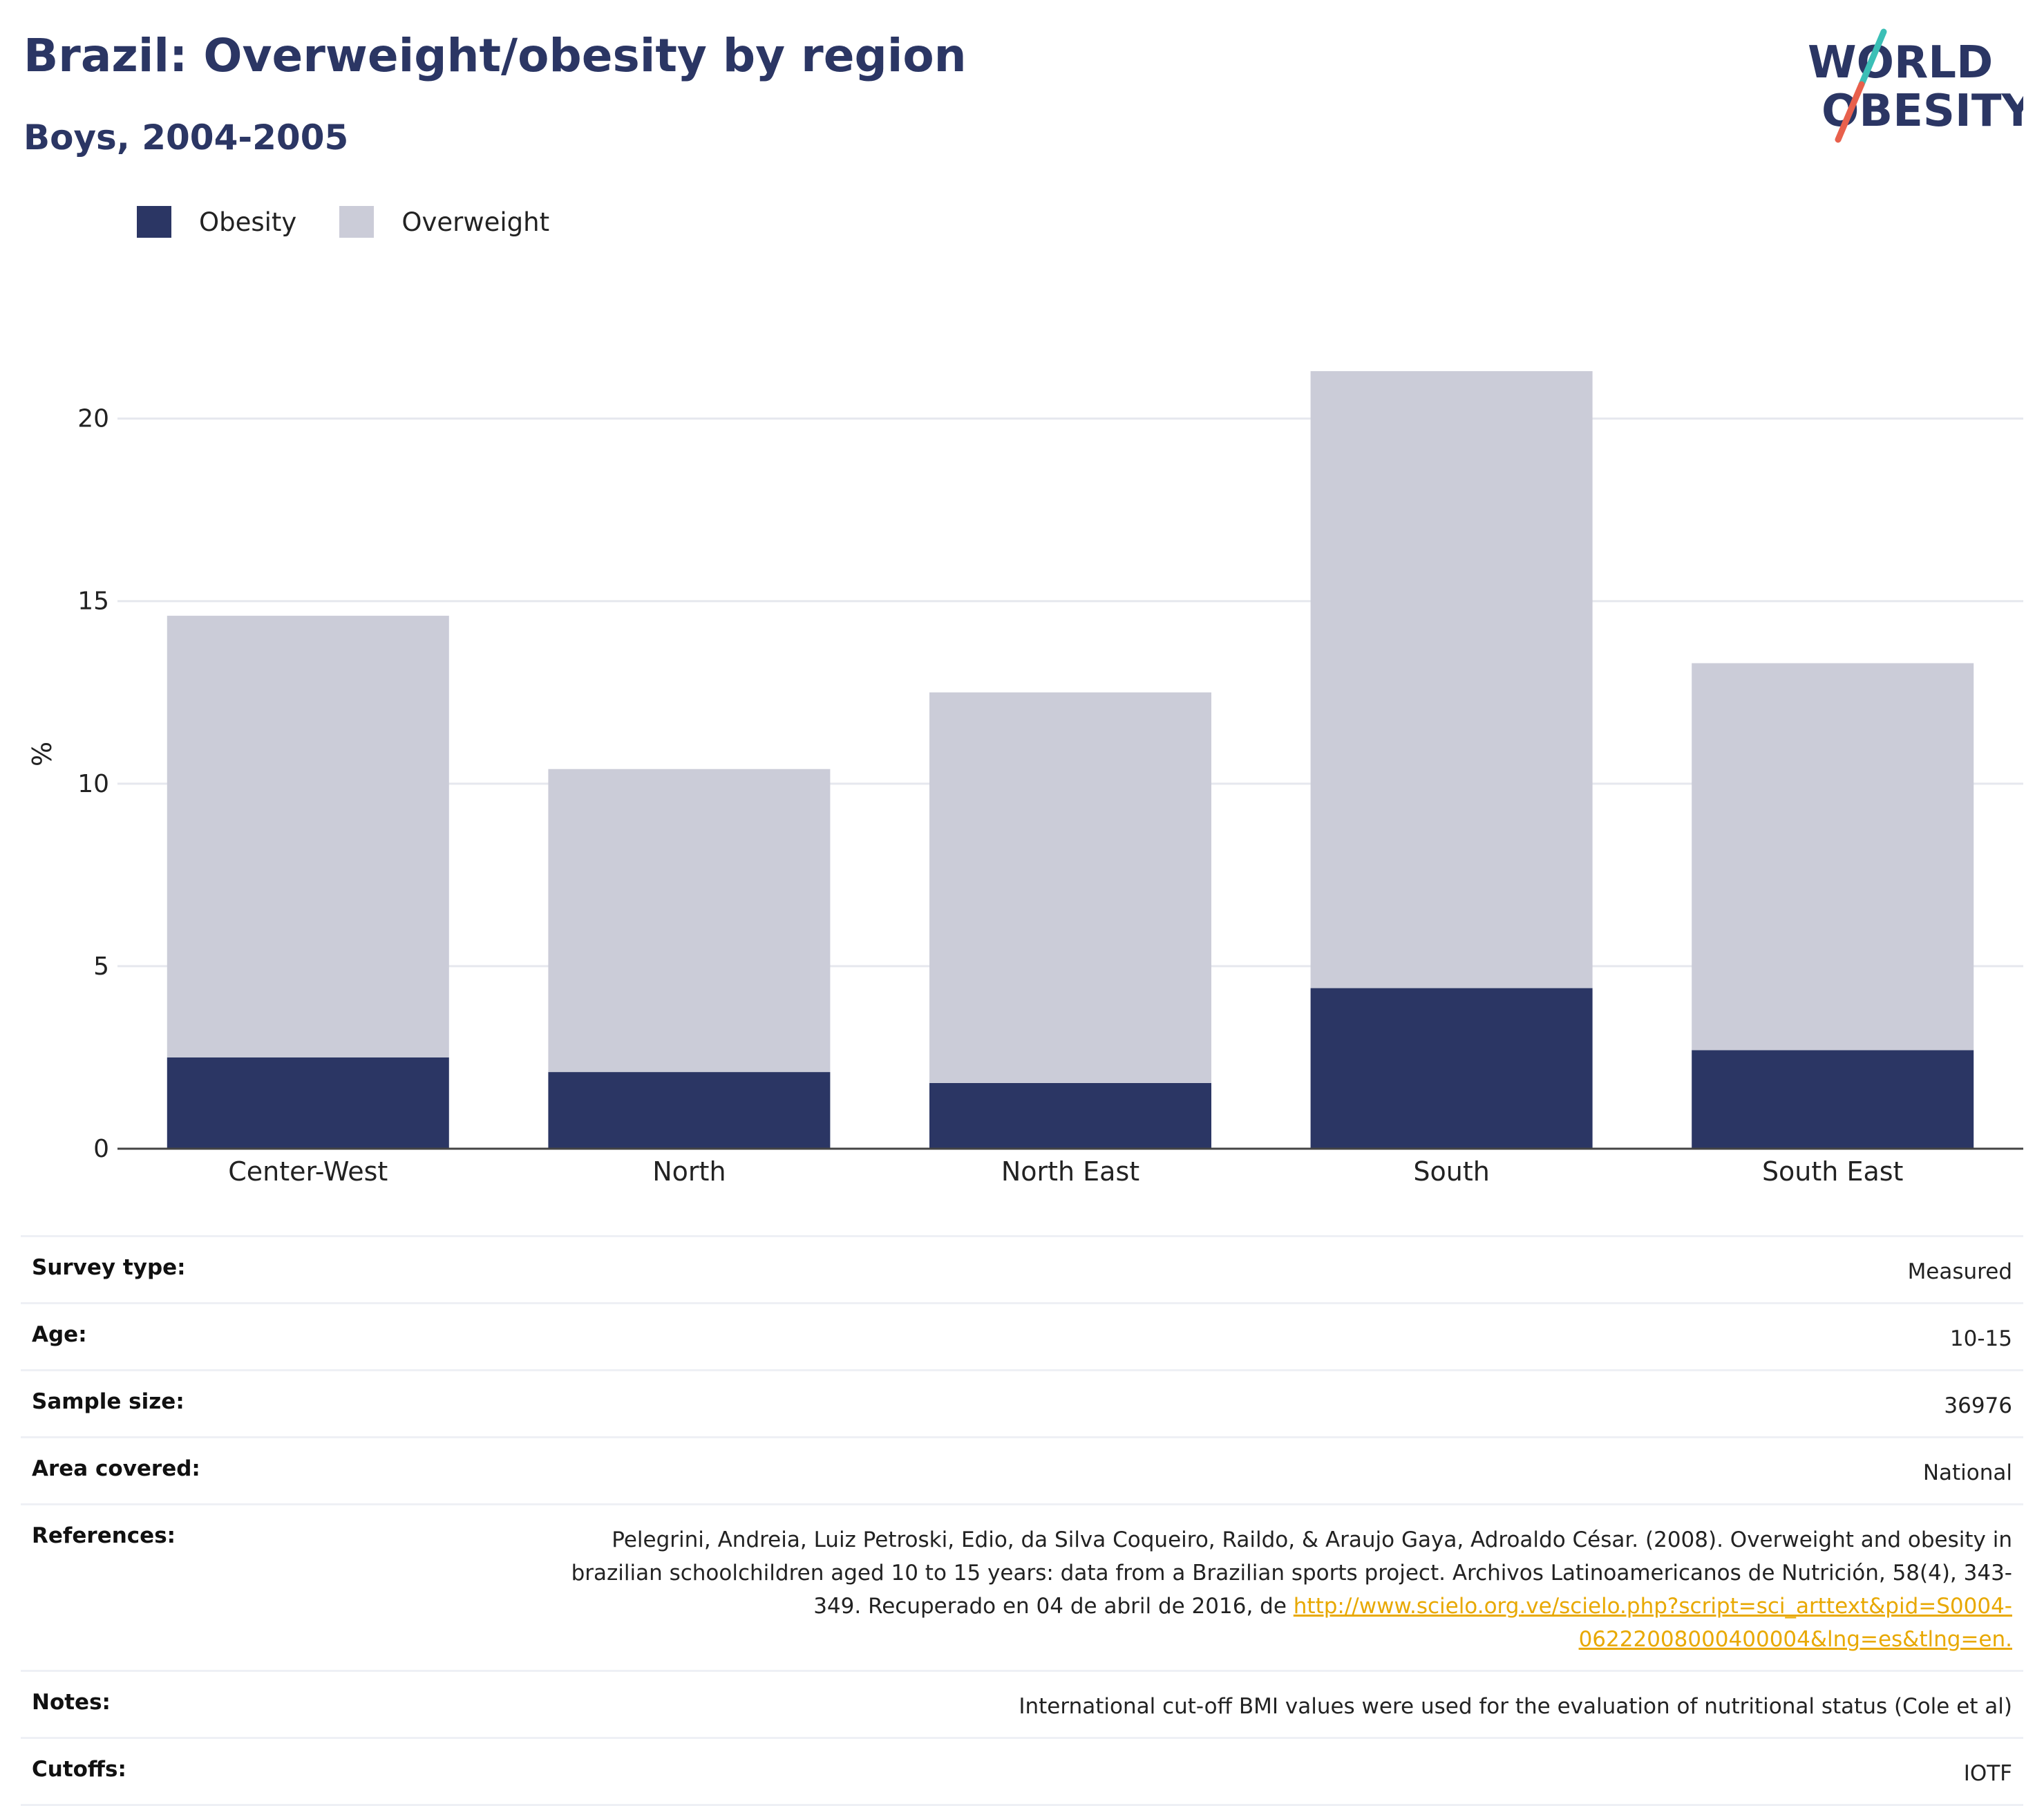 Image resolution: width=2044 pixels, height=1806 pixels. I want to click on info-row: Cutoffs: IOTF, so click(1022, 1771).